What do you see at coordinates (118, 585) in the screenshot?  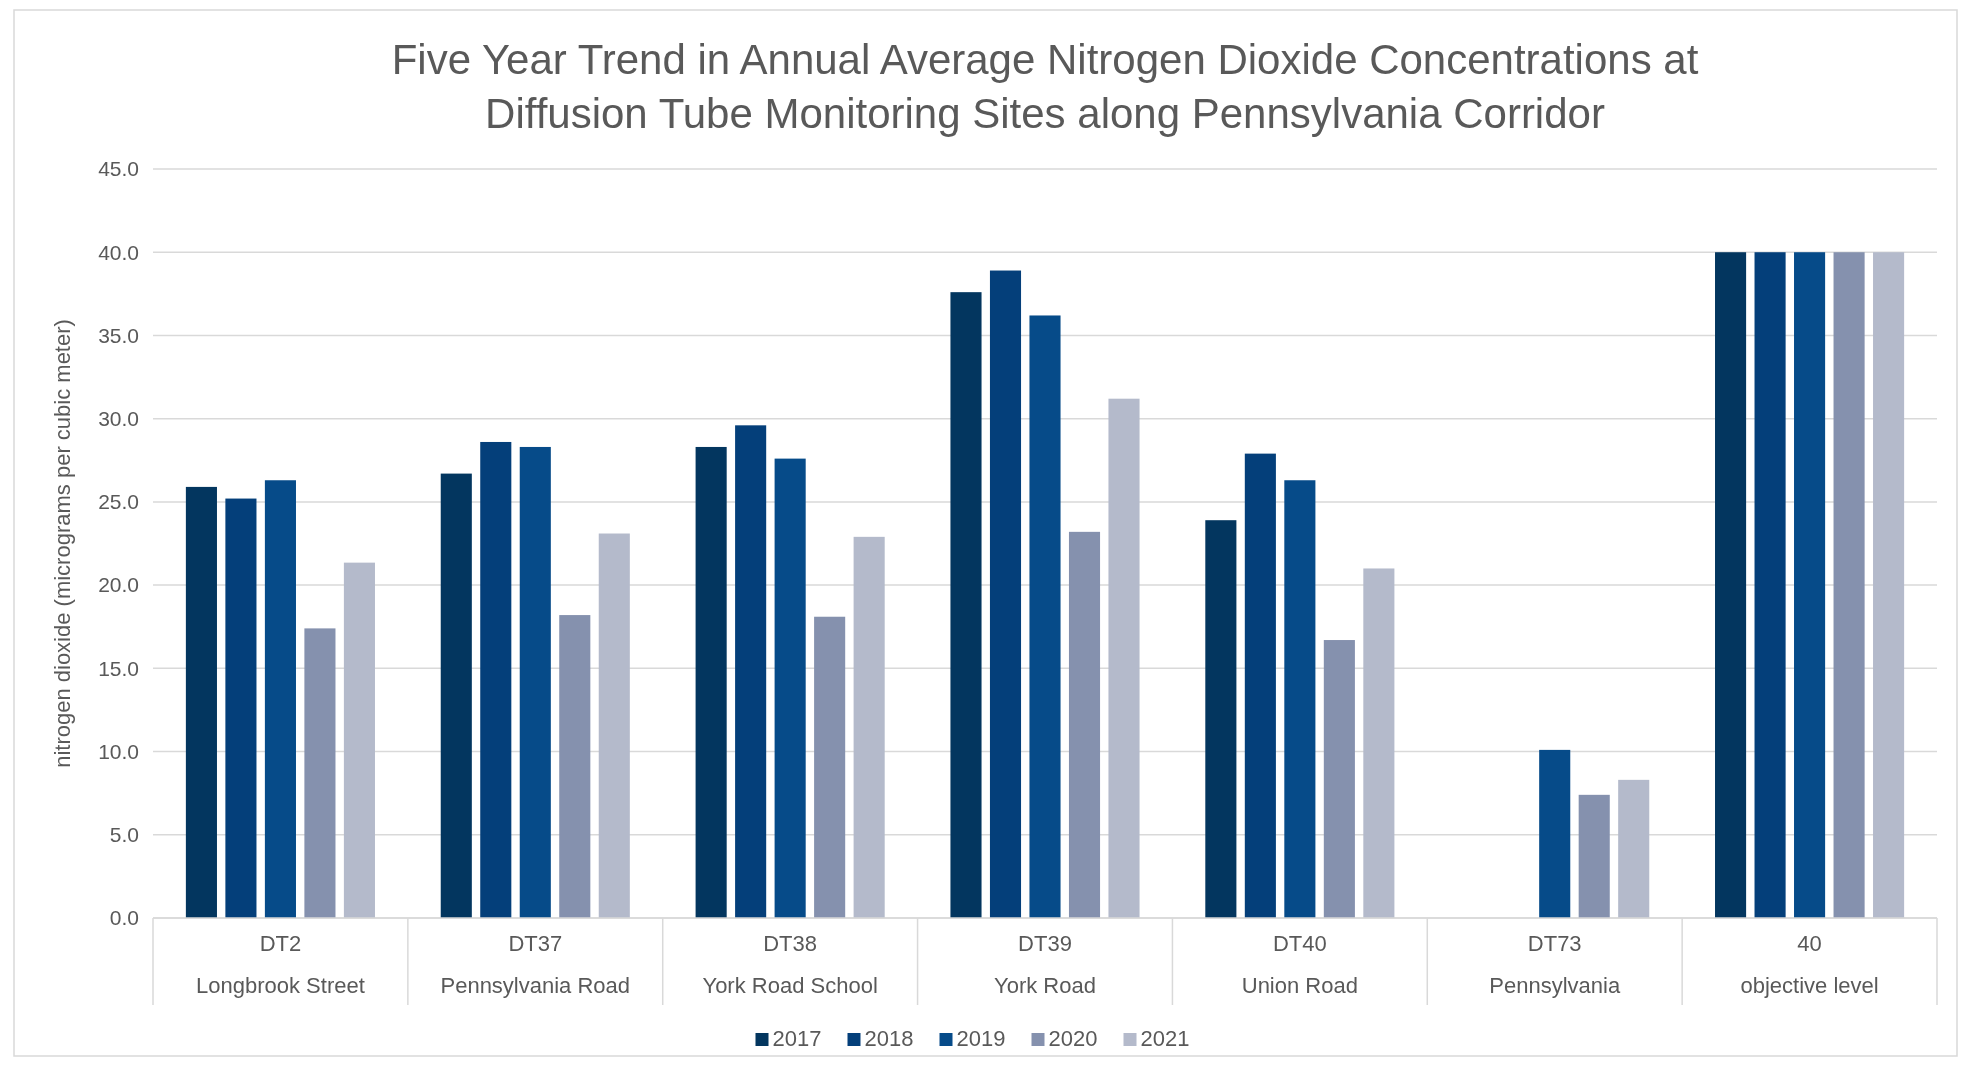 I see `y-tick-label: 20.0` at bounding box center [118, 585].